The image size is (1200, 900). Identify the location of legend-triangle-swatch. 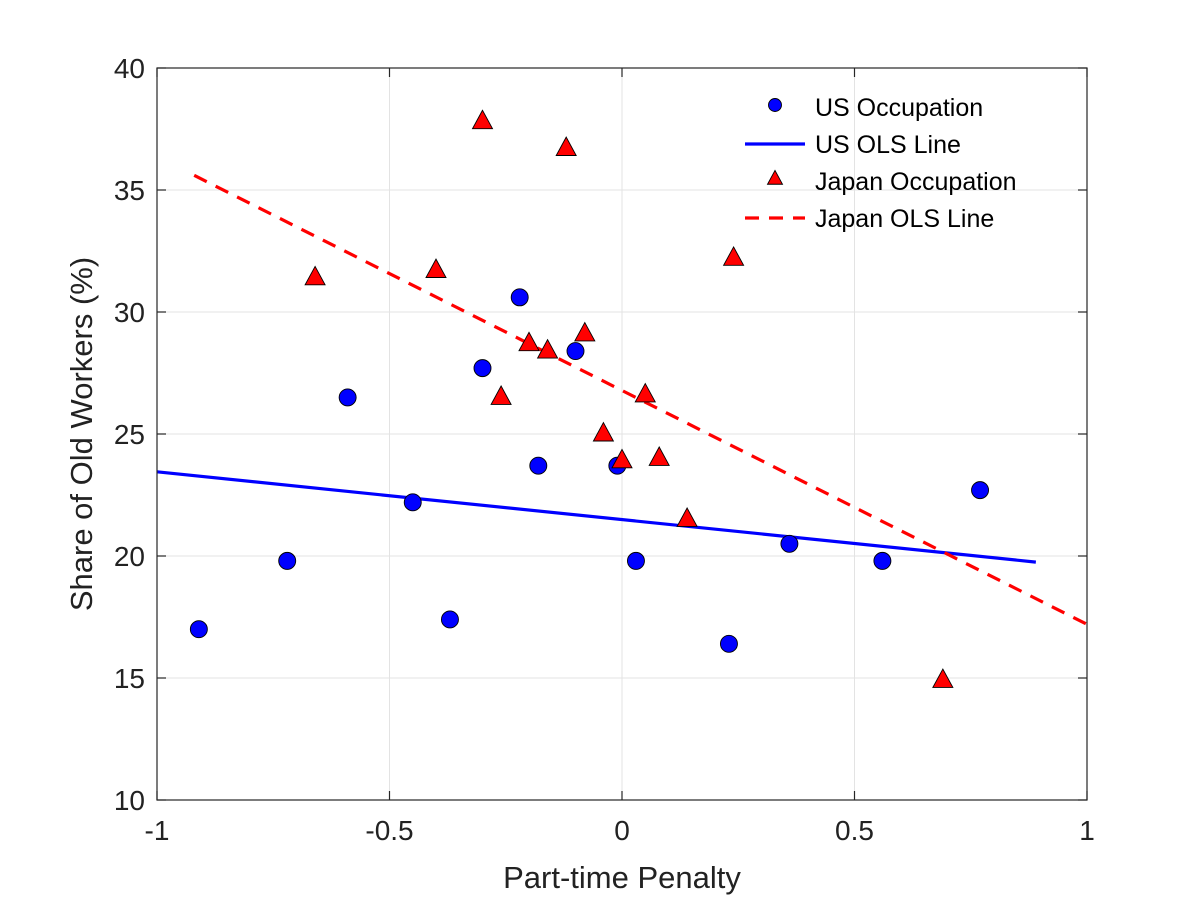
(775, 177).